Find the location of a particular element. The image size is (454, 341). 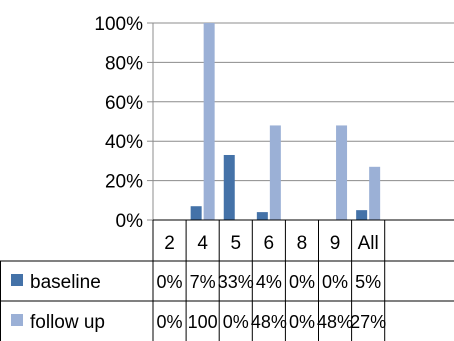

data-label: 5% is located at coordinates (368, 282).